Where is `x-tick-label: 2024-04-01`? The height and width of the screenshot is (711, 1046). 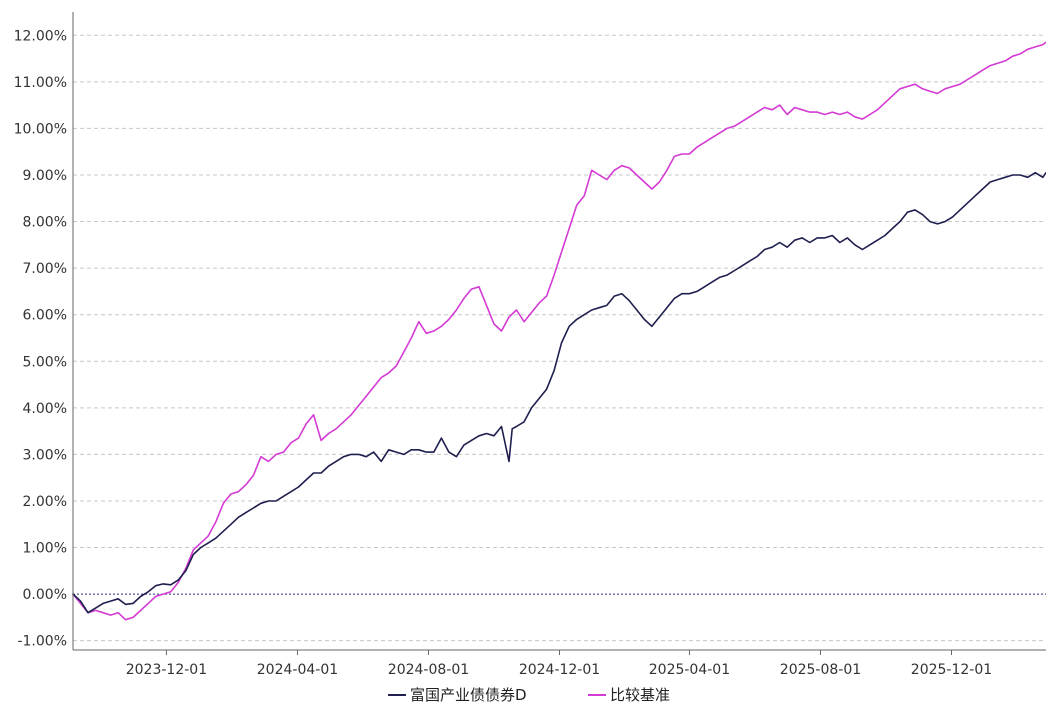
x-tick-label: 2024-04-01 is located at coordinates (297, 670).